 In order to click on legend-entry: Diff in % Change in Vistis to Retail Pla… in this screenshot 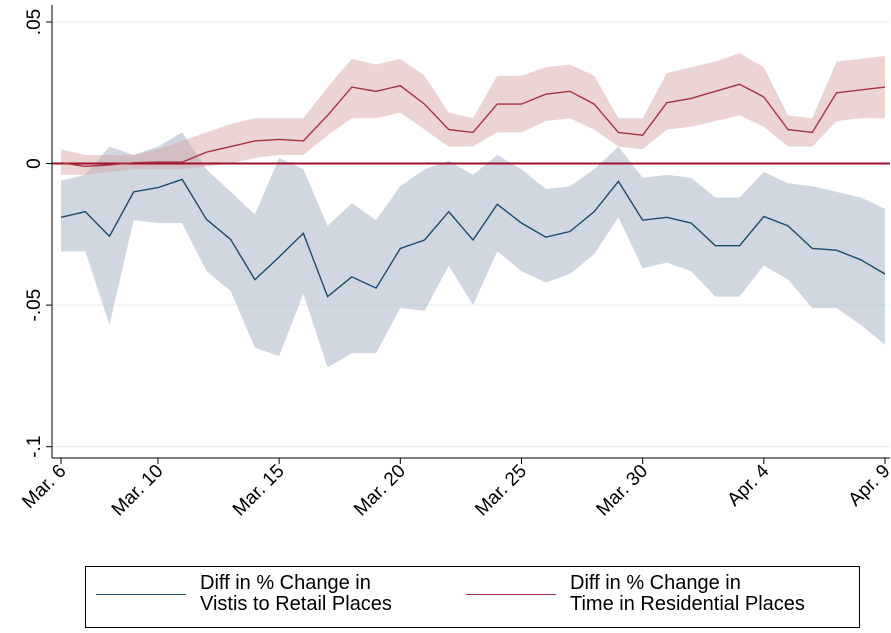, I will do `click(244, 594)`.